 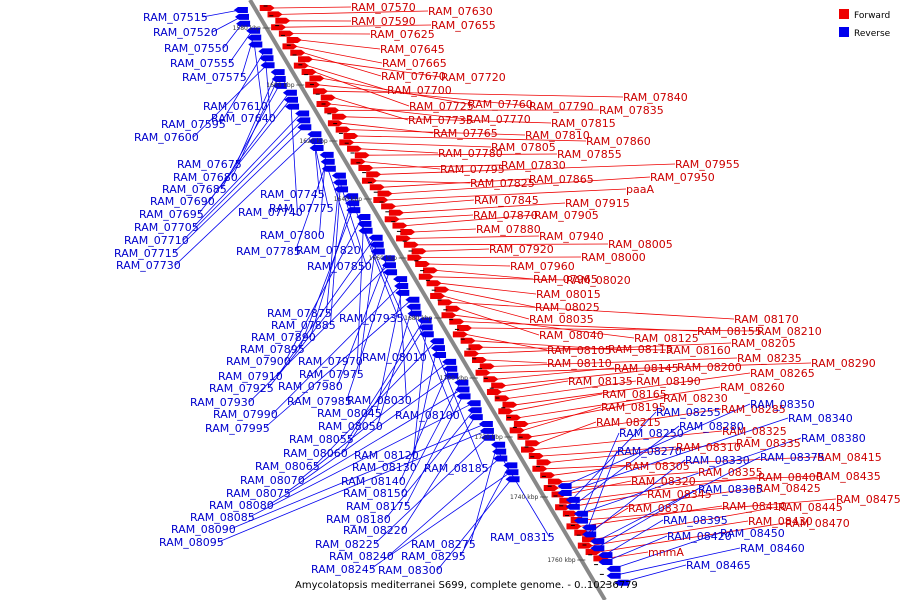 What do you see at coordinates (772, 548) in the screenshot?
I see `reverse-feature-label: RAM_08460` at bounding box center [772, 548].